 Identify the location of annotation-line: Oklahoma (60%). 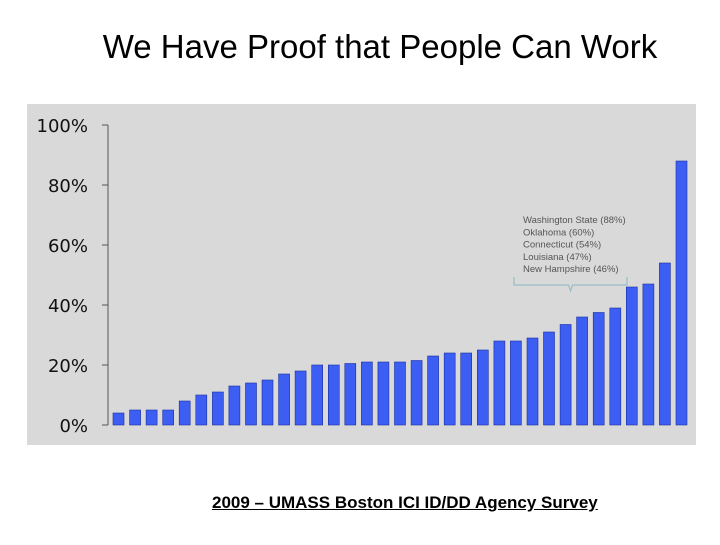
(558, 232).